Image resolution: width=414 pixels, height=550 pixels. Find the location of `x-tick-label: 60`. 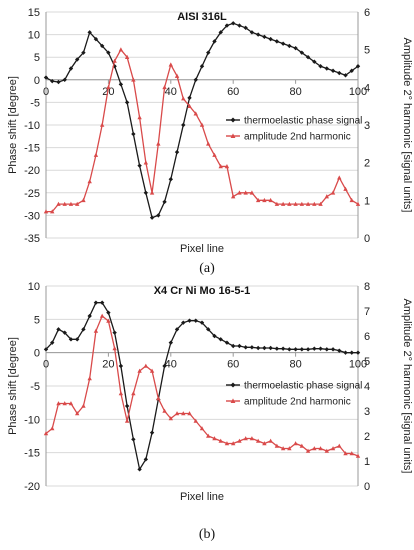

x-tick-label: 60 is located at coordinates (233, 92).